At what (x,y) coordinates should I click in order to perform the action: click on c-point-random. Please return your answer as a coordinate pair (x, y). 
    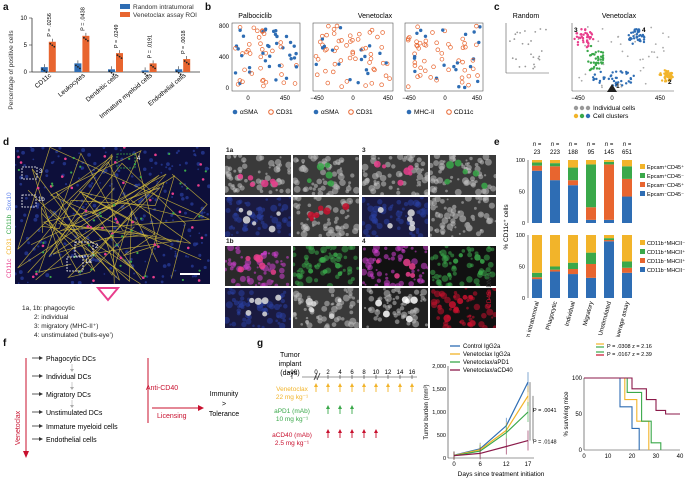
    Looking at the image, I should click on (528, 44).